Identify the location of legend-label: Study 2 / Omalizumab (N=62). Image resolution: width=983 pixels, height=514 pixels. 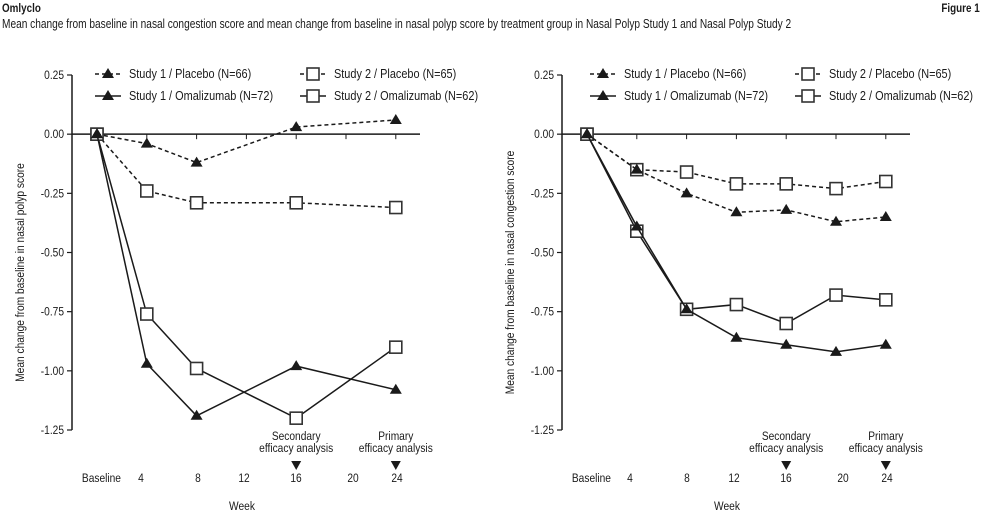
(901, 95).